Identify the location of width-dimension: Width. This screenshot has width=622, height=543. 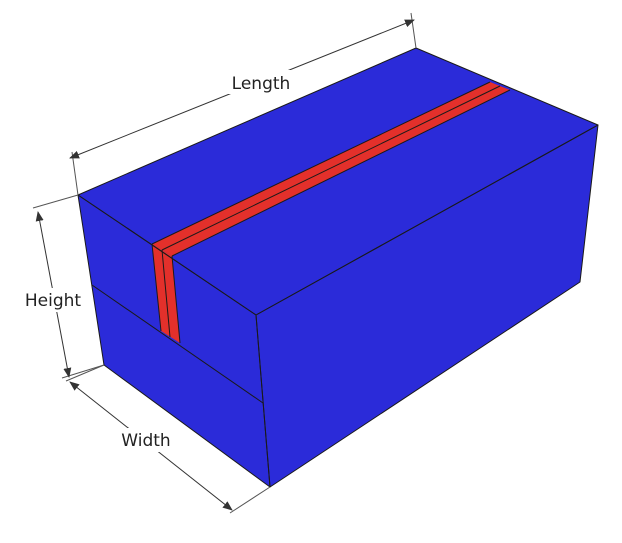
(168, 439).